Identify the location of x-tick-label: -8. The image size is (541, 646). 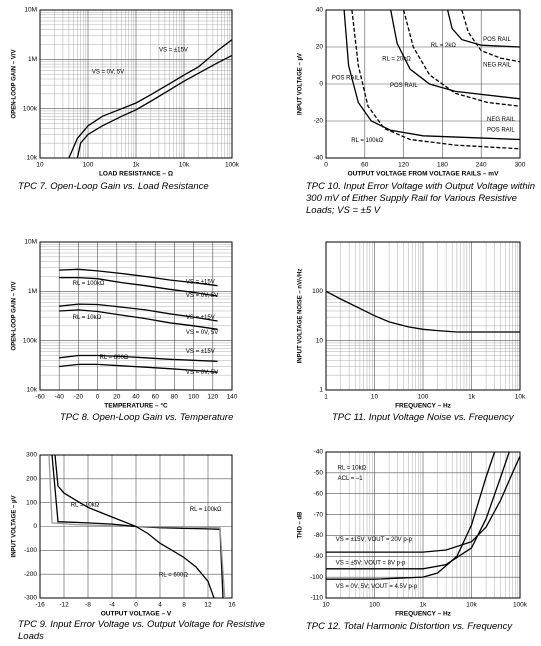
(88, 605).